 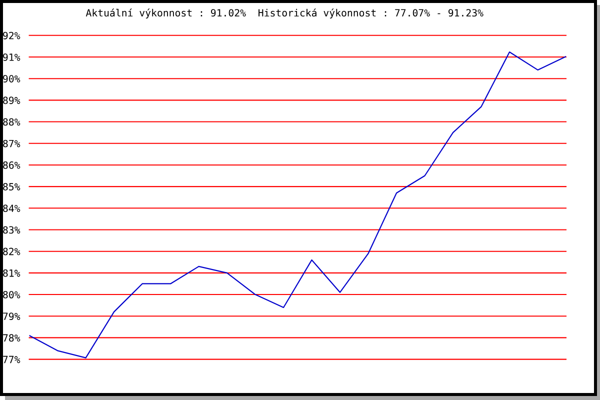 What do you see at coordinates (11, 186) in the screenshot?
I see `y-tick-label: 85%` at bounding box center [11, 186].